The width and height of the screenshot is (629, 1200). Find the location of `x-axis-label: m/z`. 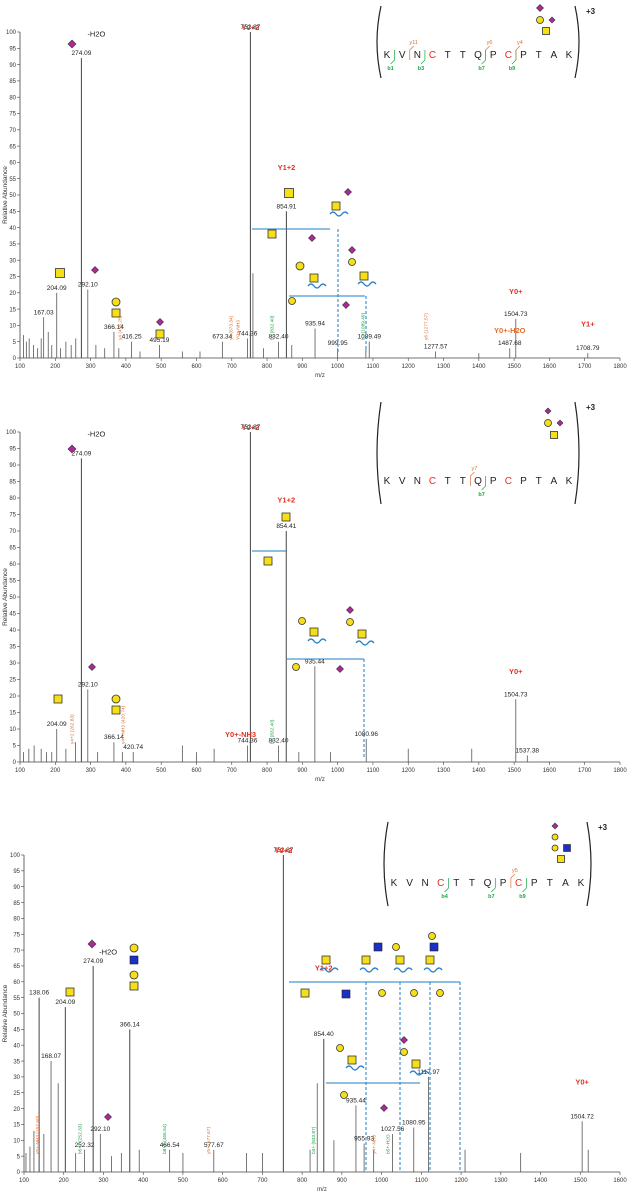

x-axis-label: m/z is located at coordinates (320, 376).